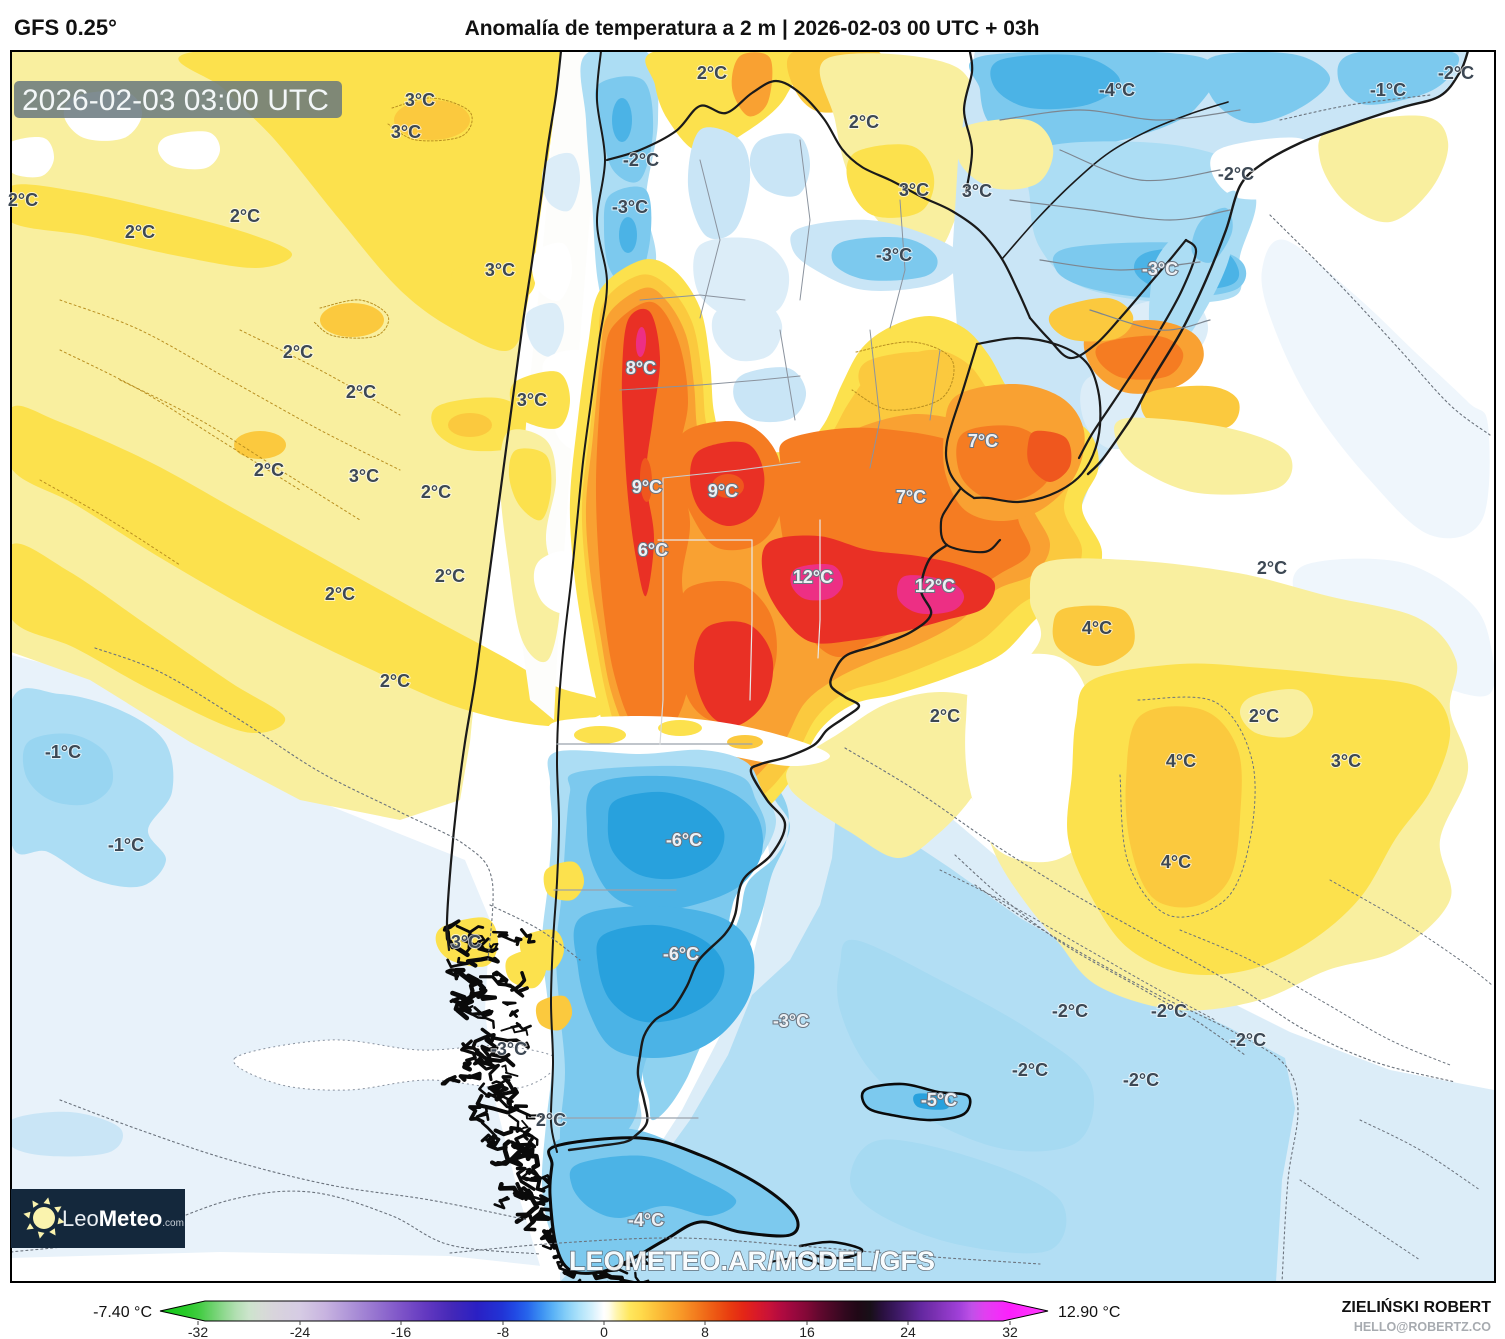 The width and height of the screenshot is (1505, 1339). I want to click on svg-text: HELLO@ROBERTZ.CO, so click(1422, 1327).